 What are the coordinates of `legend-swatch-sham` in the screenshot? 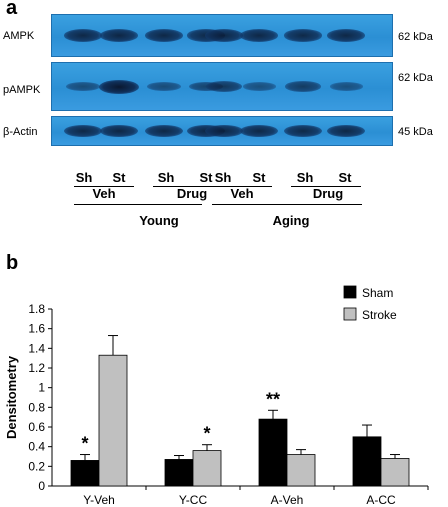 It's located at (350, 292).